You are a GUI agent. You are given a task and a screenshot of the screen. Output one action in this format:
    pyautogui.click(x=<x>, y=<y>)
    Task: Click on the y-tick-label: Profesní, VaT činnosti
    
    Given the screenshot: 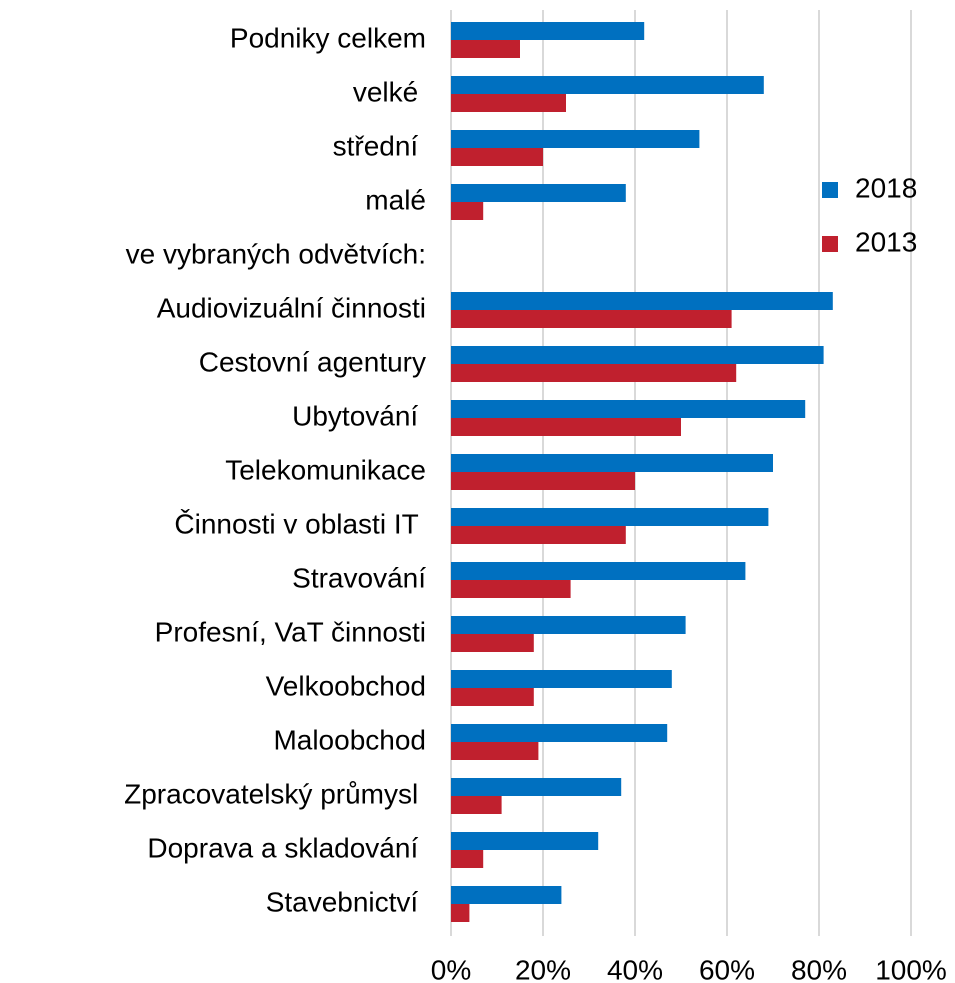 What is the action you would take?
    pyautogui.click(x=290, y=631)
    